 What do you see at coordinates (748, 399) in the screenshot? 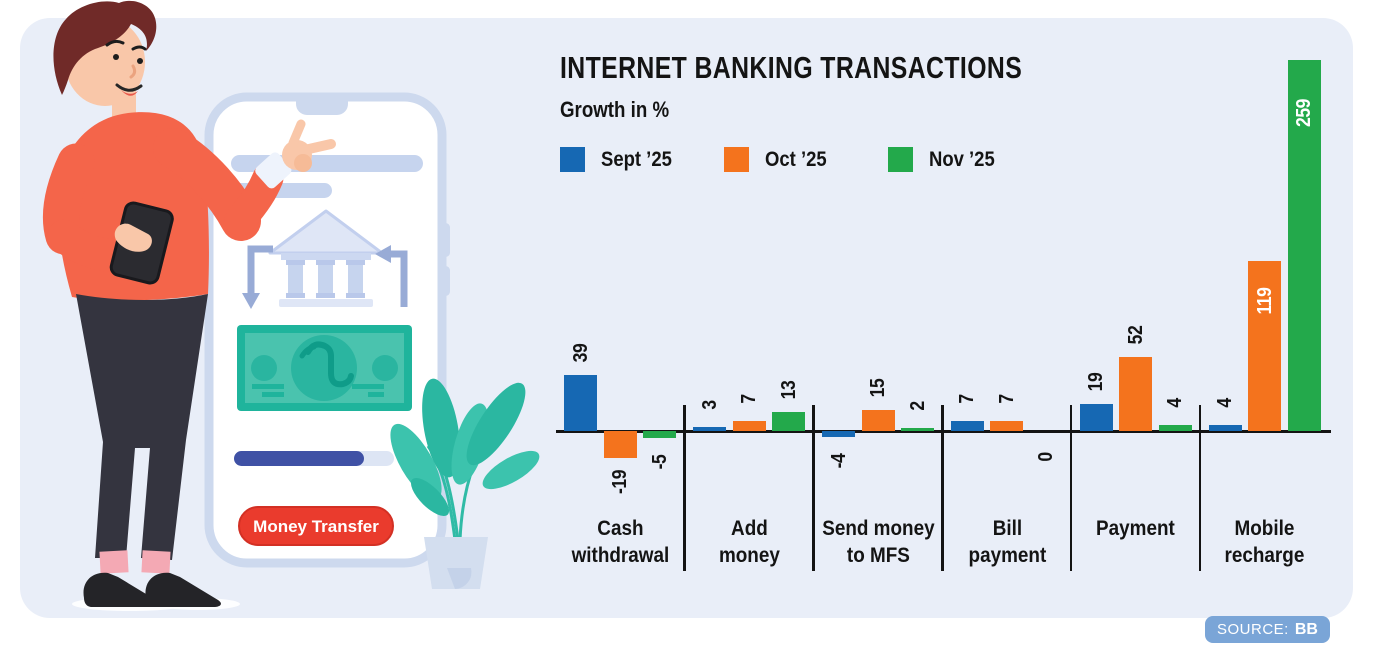
I see `value-label-oct-25-add-money: 7` at bounding box center [748, 399].